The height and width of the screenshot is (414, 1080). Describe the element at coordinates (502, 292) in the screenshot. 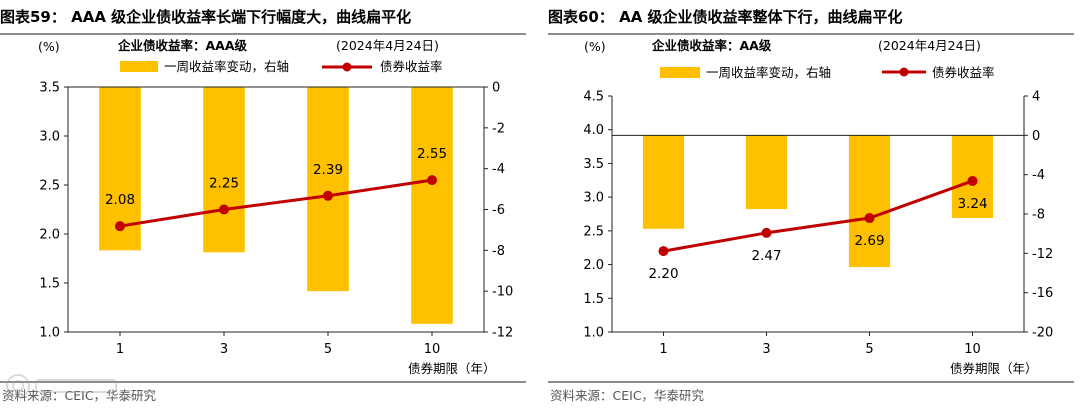

I see `y-tick-label-right: -10` at that location.